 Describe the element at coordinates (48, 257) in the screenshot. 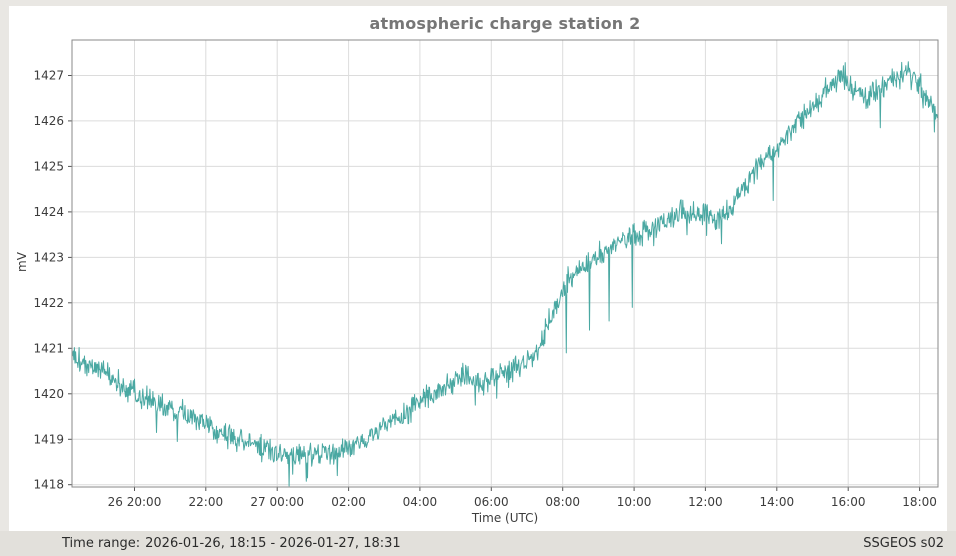

I see `y-tick-label: 1423` at that location.